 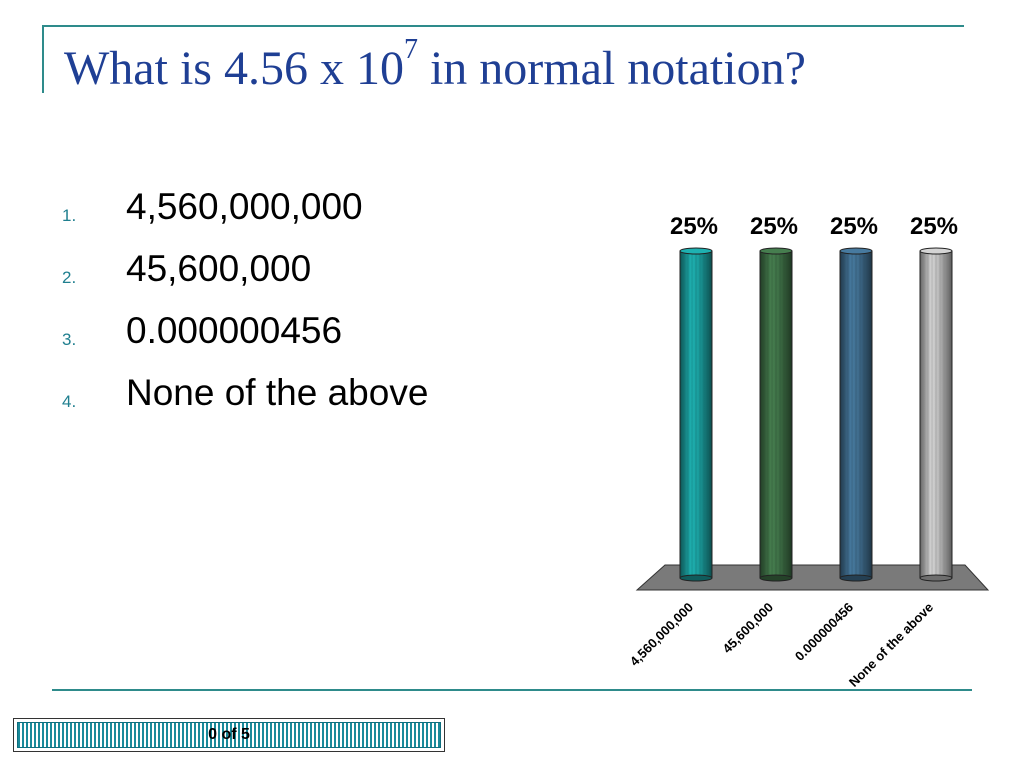 I want to click on option-number: 3., so click(x=69, y=339).